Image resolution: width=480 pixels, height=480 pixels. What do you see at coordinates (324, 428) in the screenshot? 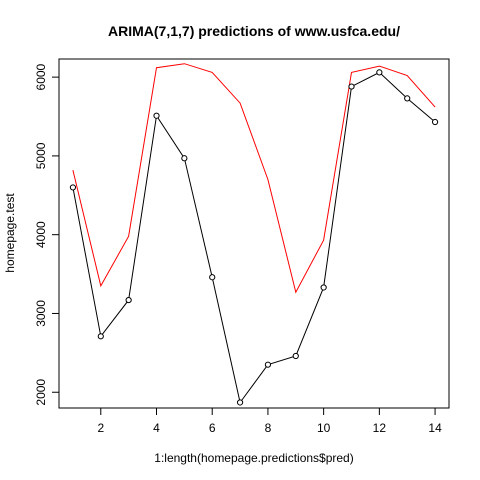
I see `x-tick-label: 10` at bounding box center [324, 428].